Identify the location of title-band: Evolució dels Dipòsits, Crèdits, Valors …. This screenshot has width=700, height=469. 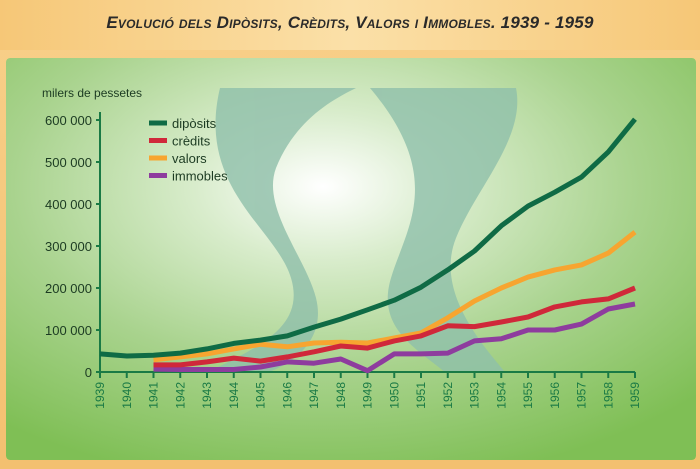
(350, 25).